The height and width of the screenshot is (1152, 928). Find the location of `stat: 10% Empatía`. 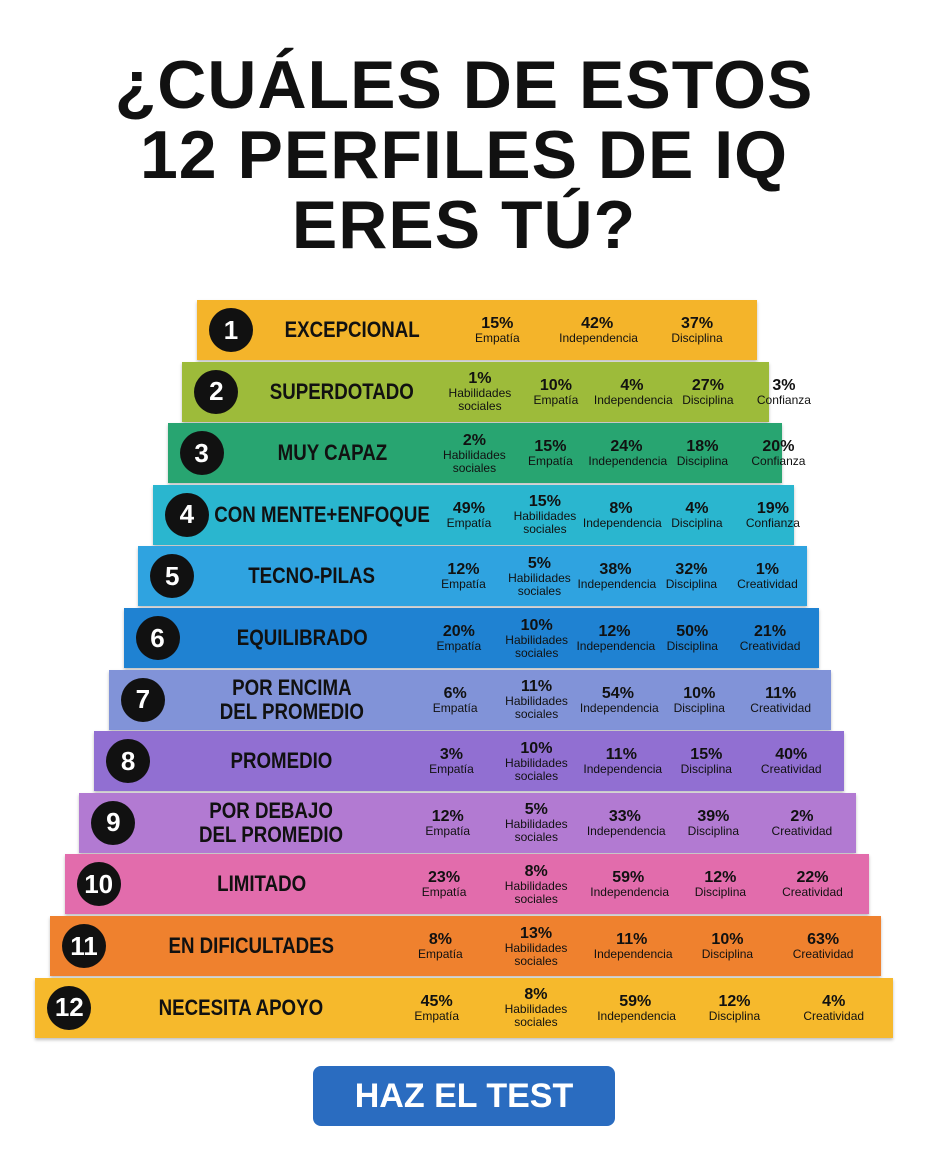

stat: 10% Empatía is located at coordinates (556, 392).